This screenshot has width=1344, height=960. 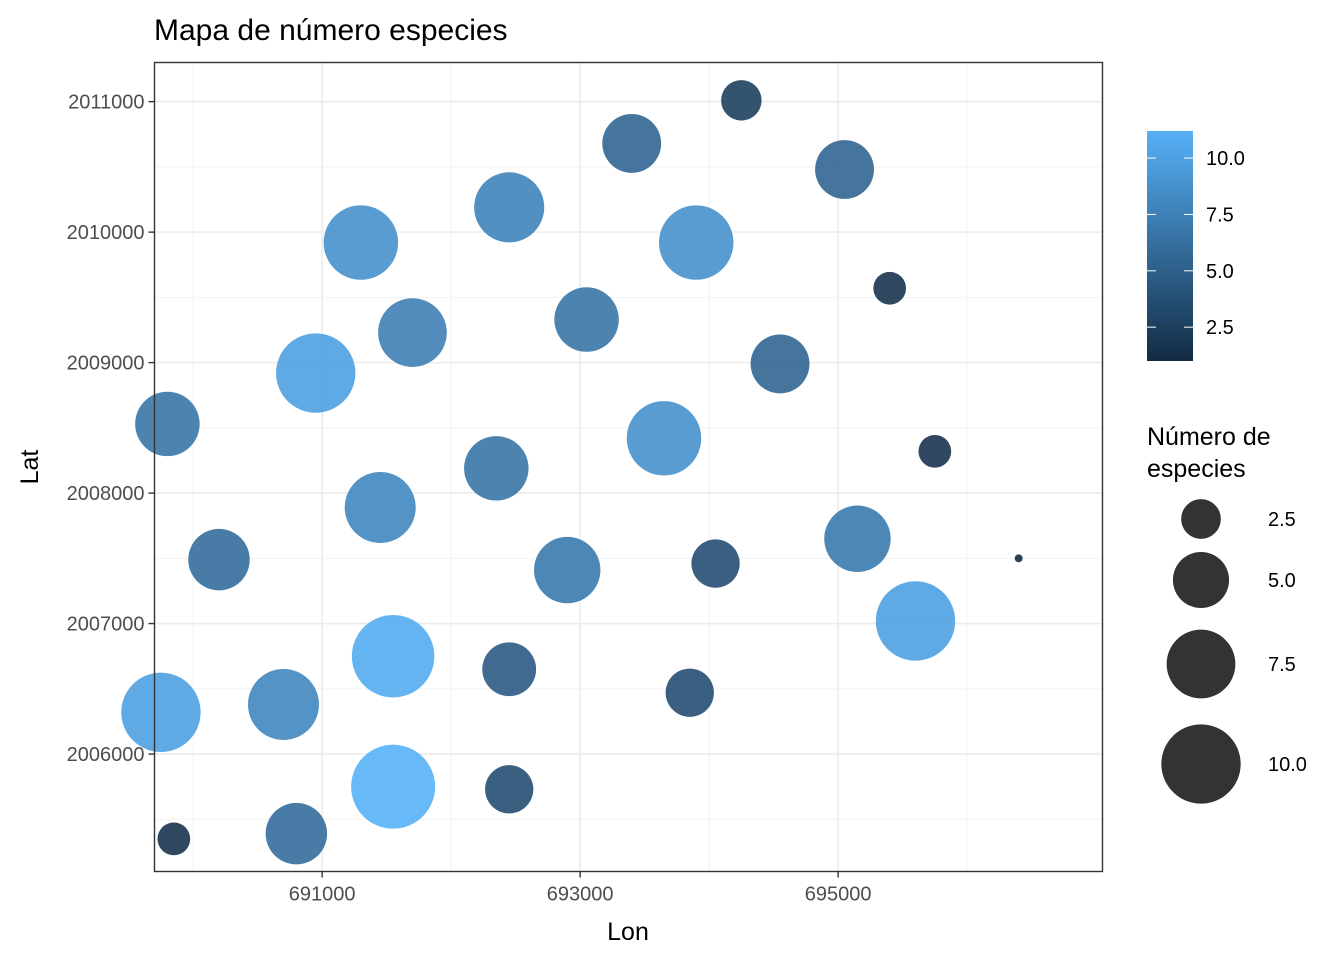 What do you see at coordinates (1170, 246) in the screenshot?
I see `colorbar` at bounding box center [1170, 246].